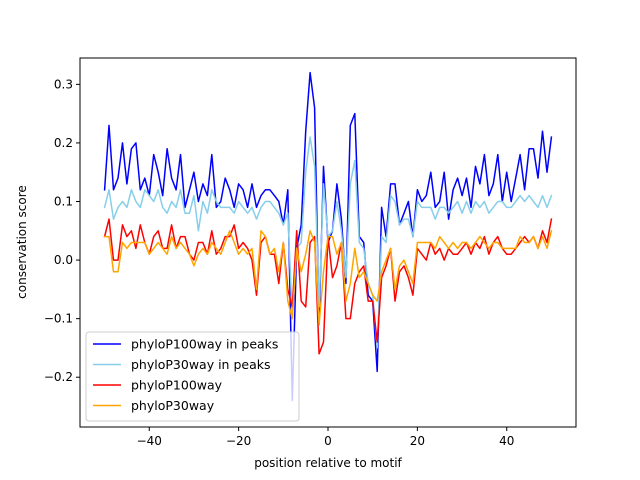 The image size is (640, 480). Describe the element at coordinates (58, 319) in the screenshot. I see `y-tick-label: −0.1` at that location.